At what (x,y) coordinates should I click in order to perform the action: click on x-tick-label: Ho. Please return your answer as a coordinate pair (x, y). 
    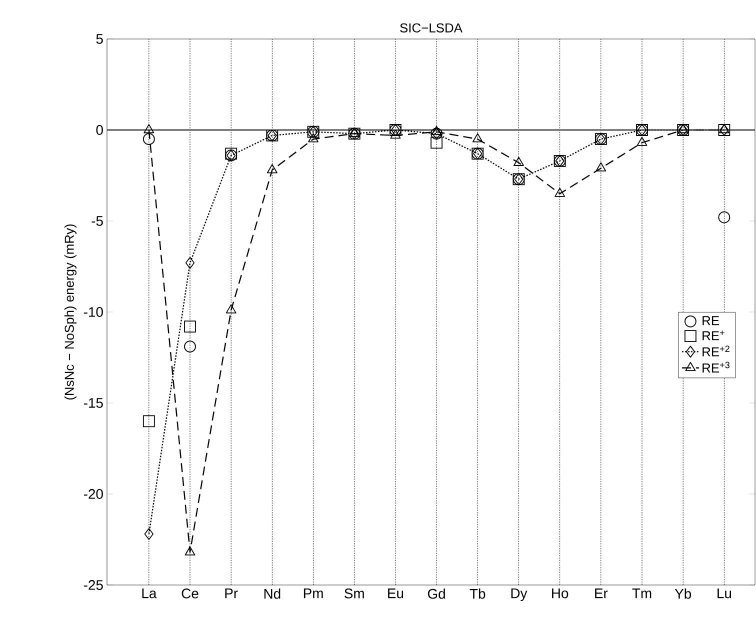
    Looking at the image, I should click on (560, 593).